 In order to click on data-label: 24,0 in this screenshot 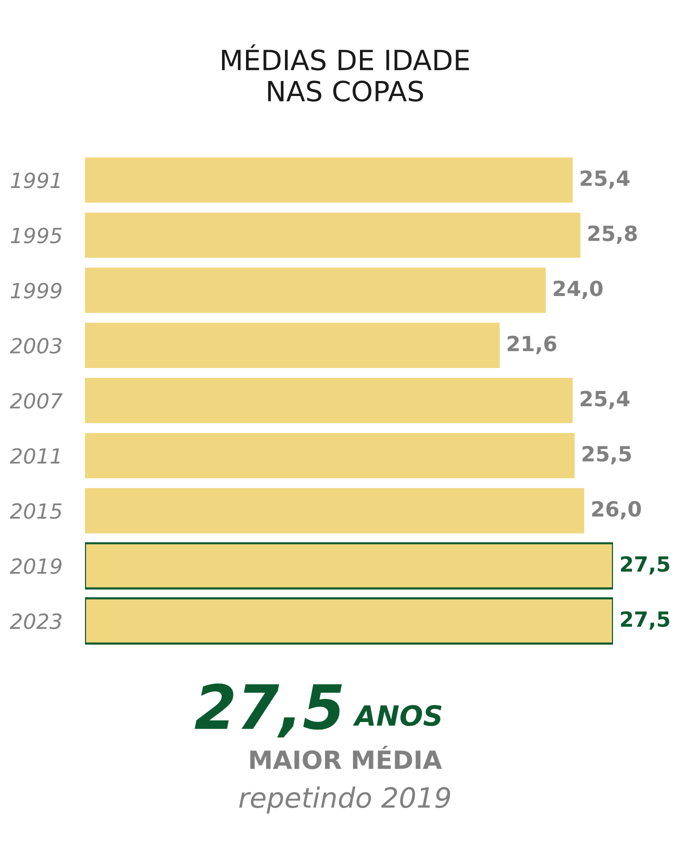, I will do `click(578, 289)`.